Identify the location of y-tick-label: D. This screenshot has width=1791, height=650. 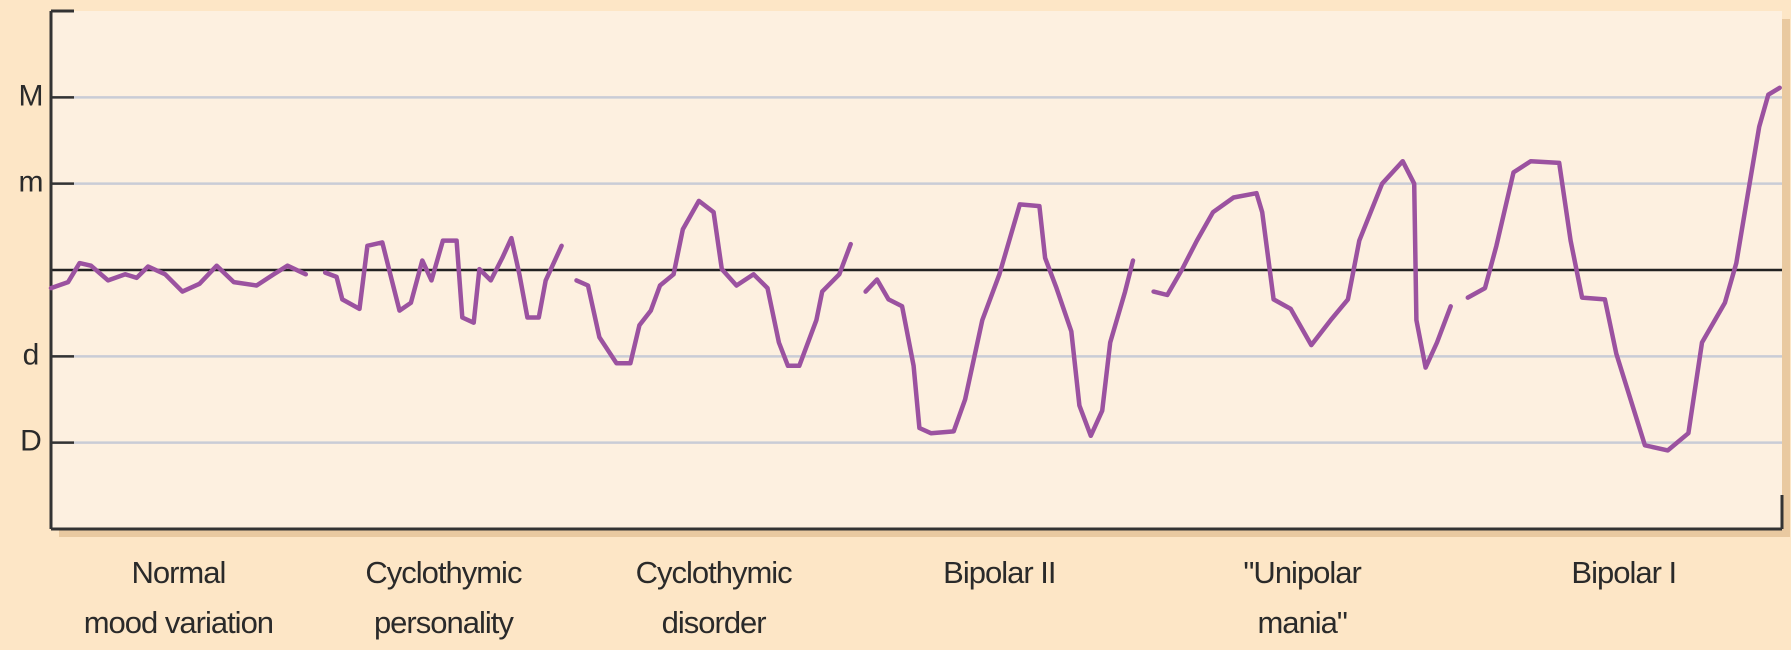
(31, 441).